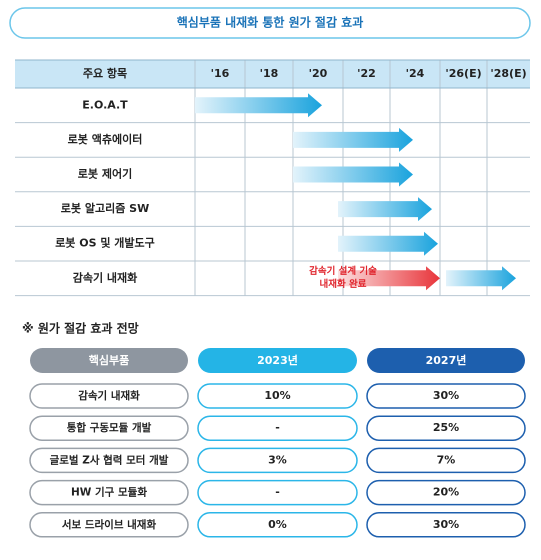  I want to click on timeline-header-cell: '24, so click(415, 73).